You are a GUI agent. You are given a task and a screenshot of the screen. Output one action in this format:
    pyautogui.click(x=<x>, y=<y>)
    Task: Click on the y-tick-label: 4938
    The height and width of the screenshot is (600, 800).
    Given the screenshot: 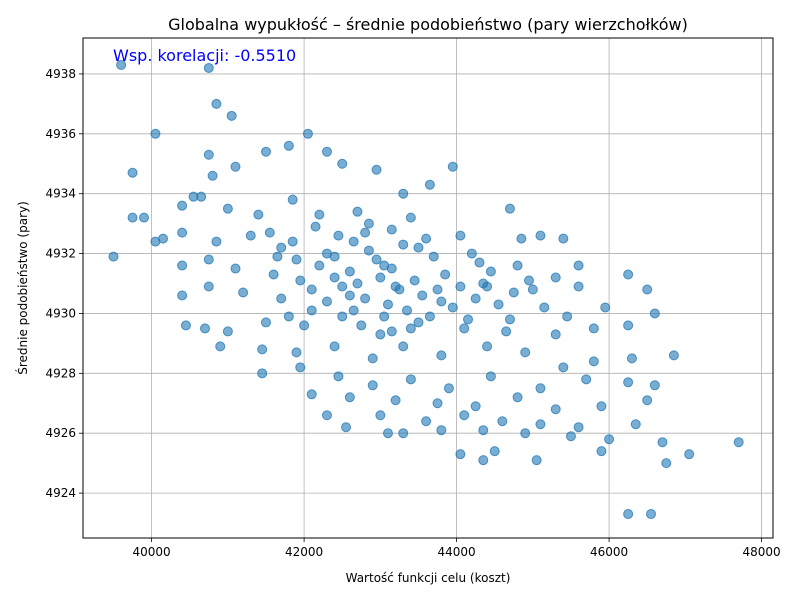 What is the action you would take?
    pyautogui.click(x=60, y=74)
    